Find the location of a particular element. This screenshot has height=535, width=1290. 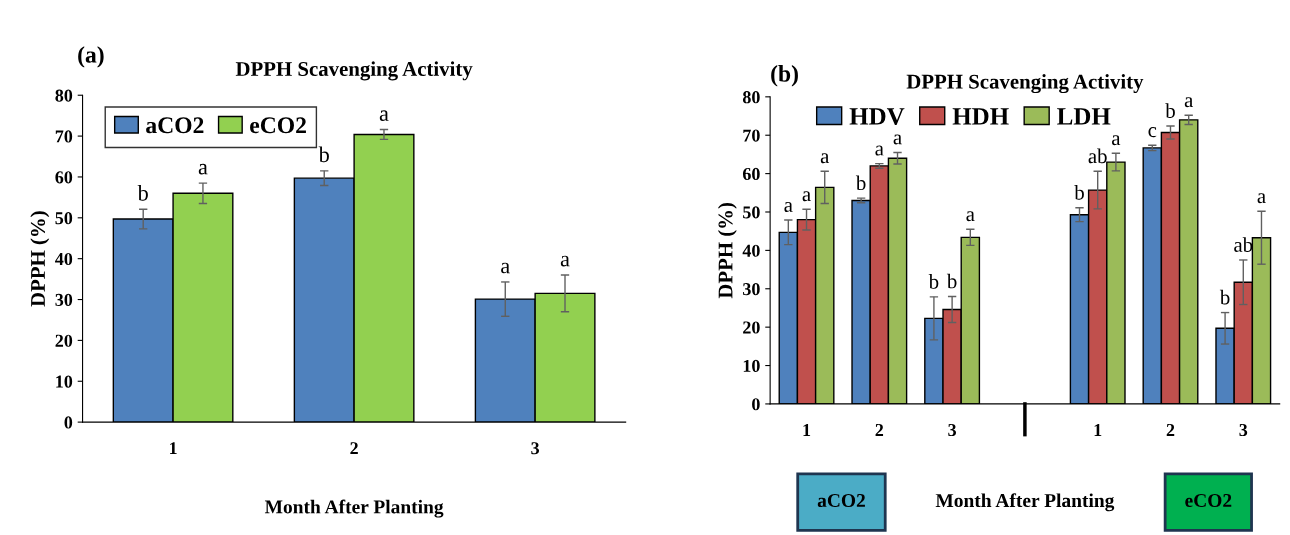

text: aCO2 is located at coordinates (841, 500).